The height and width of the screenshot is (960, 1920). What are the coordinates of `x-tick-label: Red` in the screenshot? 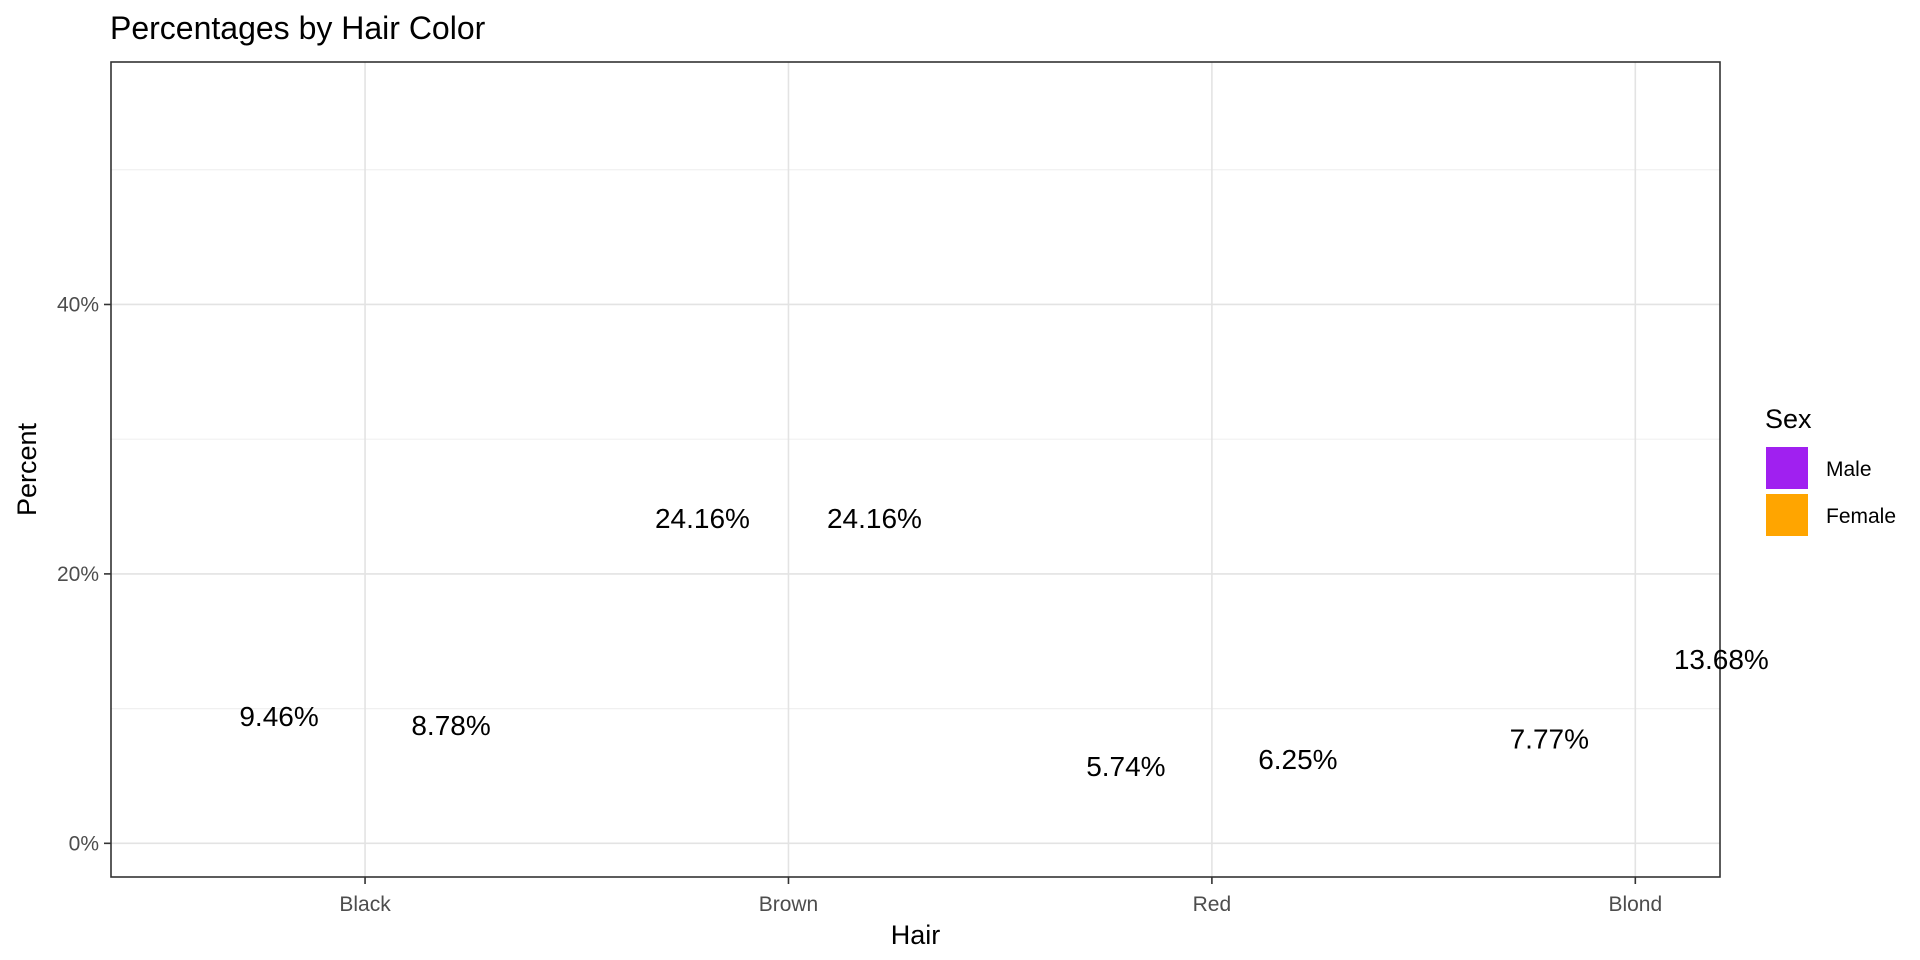 It's located at (1212, 904).